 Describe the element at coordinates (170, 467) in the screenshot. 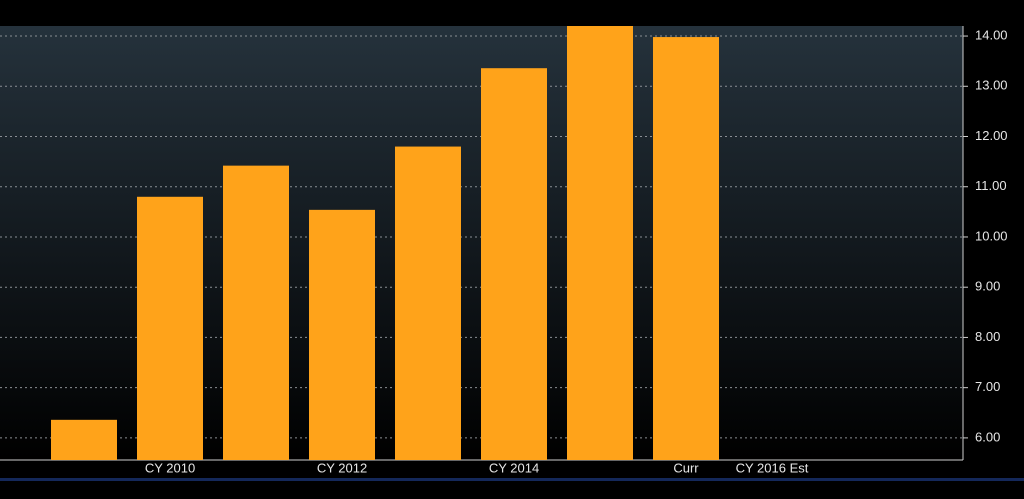

I see `x-tick-label: CY 2010` at that location.